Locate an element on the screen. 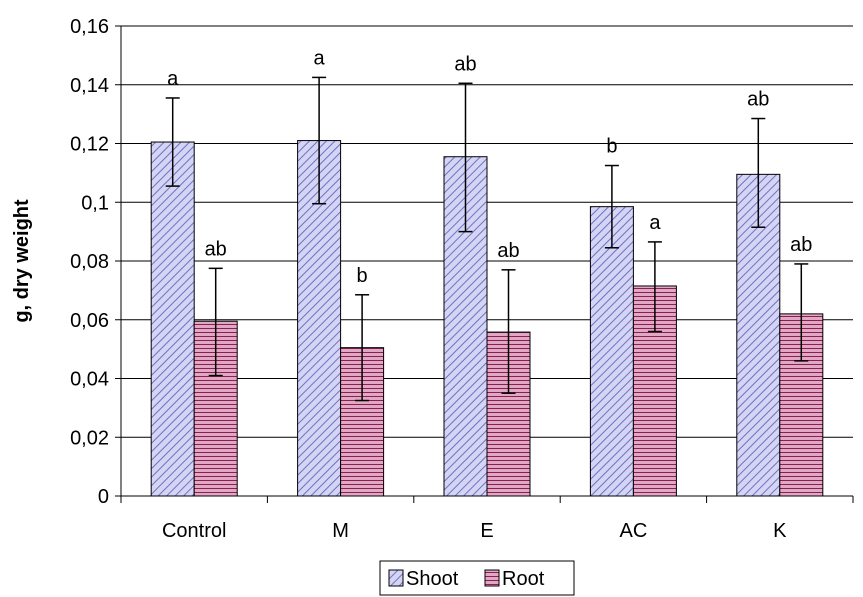 This screenshot has width=863, height=597. legend-swatch-root is located at coordinates (492, 578).